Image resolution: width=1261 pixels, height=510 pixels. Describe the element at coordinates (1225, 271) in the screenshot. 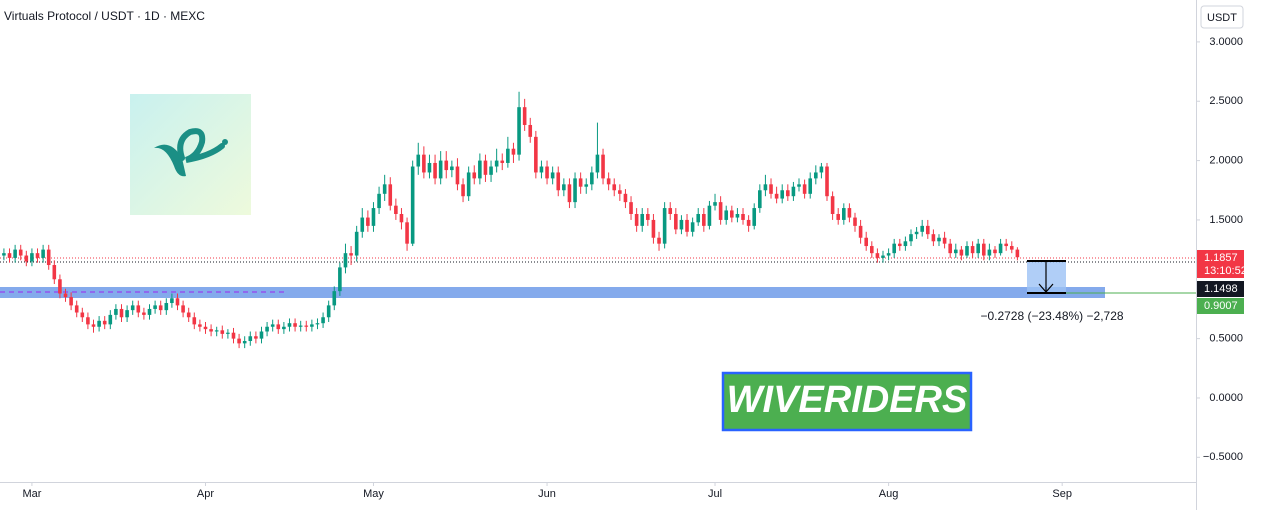

I see `countdown: 13:10:52` at that location.